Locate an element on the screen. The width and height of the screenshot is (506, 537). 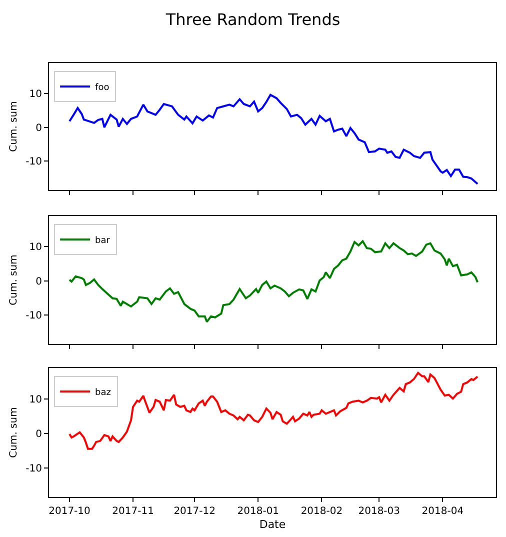
x-axis-title: Date is located at coordinates (272, 525).